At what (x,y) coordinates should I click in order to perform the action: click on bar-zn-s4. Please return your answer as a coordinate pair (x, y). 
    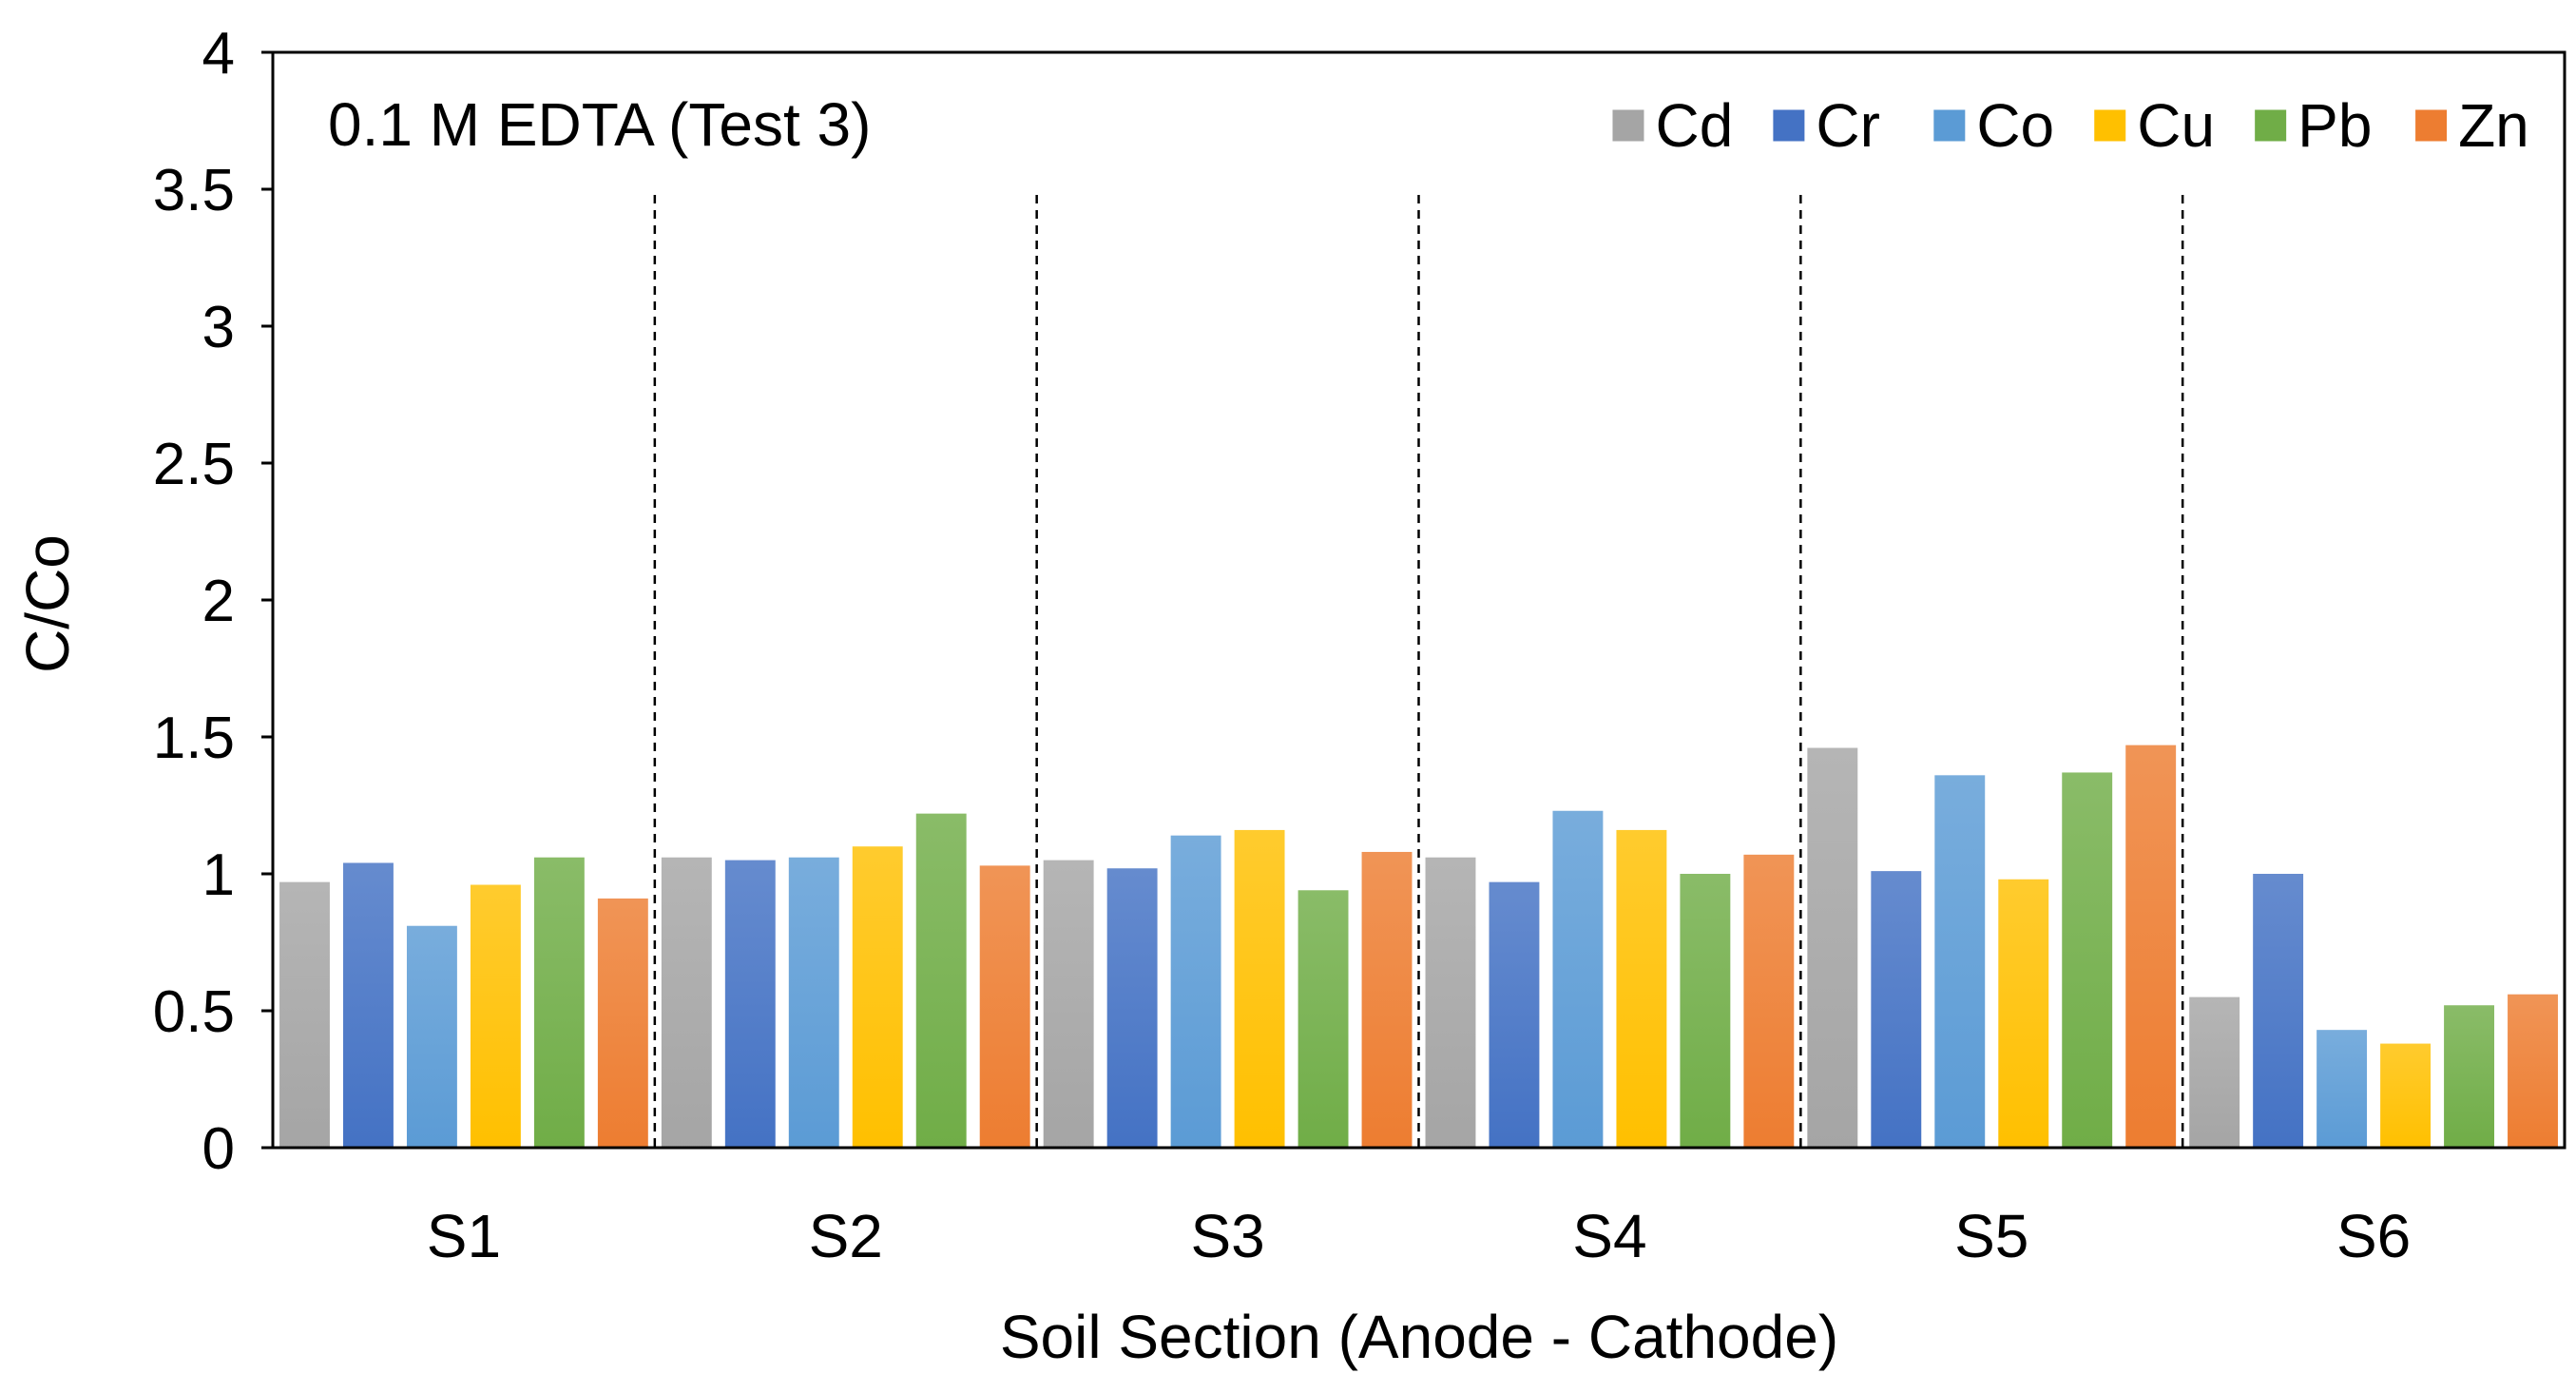
    Looking at the image, I should click on (1769, 1001).